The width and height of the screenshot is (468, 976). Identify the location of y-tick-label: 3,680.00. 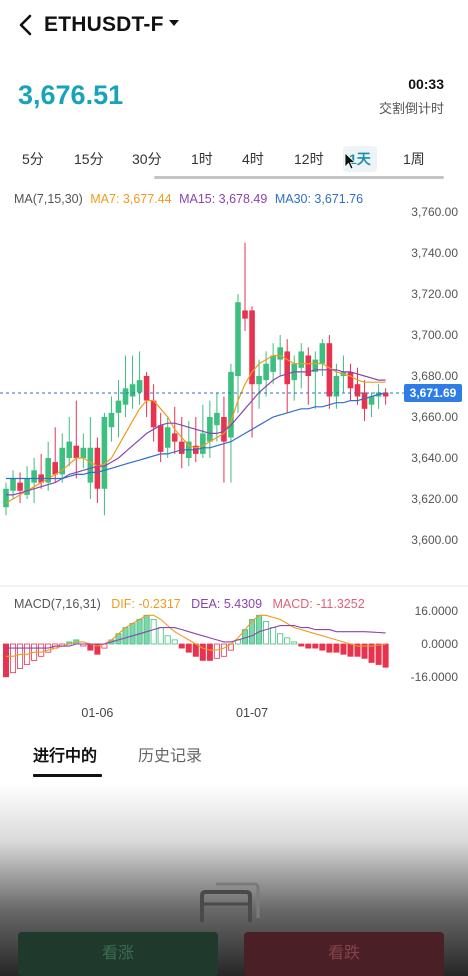
(434, 376).